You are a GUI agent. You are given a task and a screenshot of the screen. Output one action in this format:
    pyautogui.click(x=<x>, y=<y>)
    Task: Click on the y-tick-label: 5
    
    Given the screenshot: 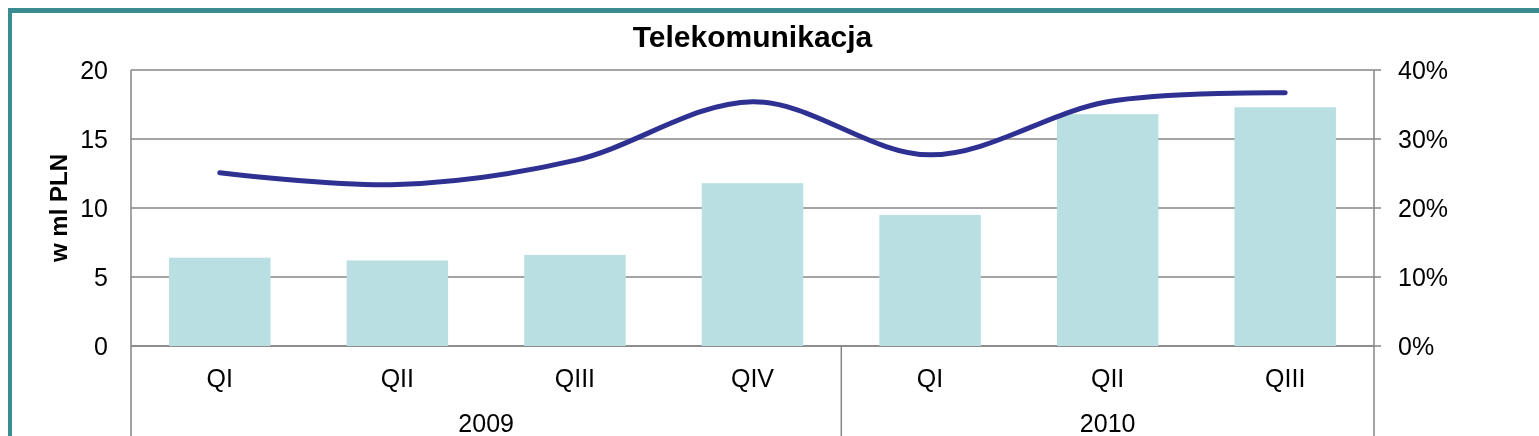 What is the action you would take?
    pyautogui.click(x=101, y=276)
    